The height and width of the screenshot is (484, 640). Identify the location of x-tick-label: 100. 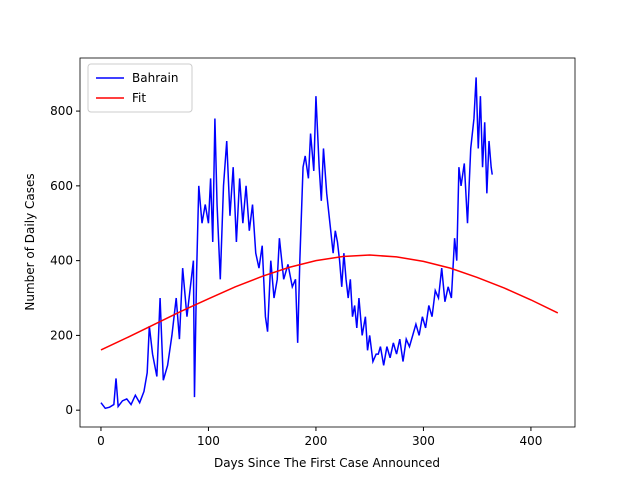
(208, 441).